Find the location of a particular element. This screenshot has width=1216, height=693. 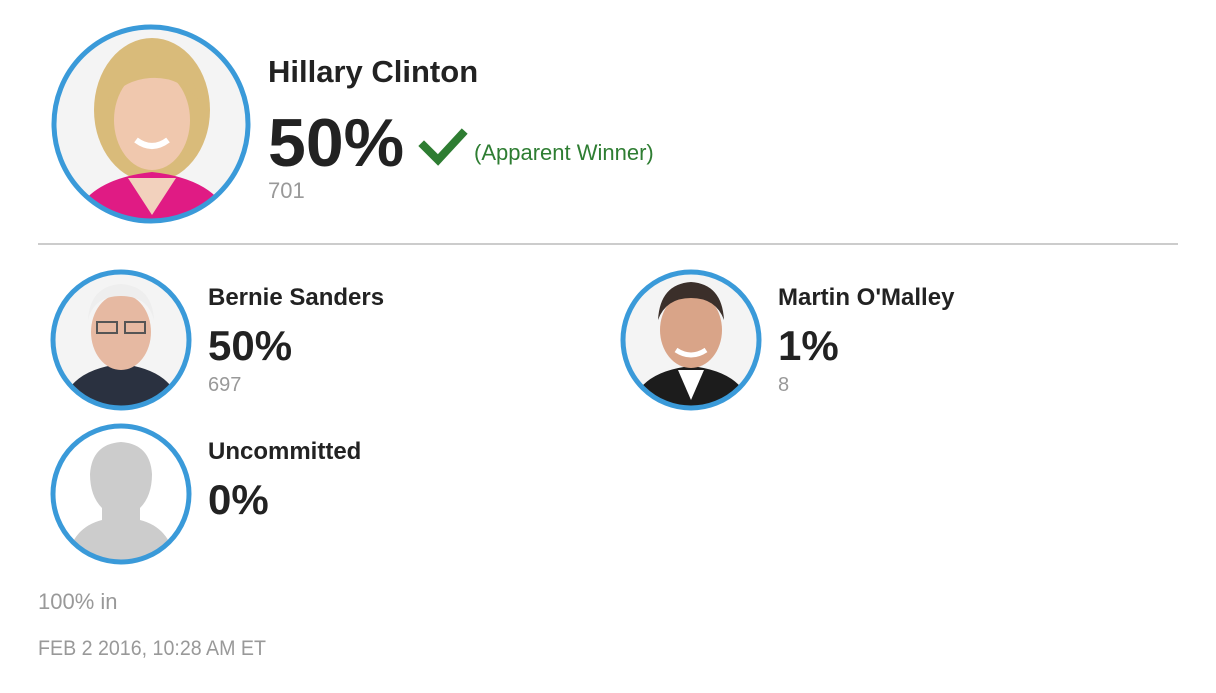

candidate-percent: 0% is located at coordinates (238, 499).